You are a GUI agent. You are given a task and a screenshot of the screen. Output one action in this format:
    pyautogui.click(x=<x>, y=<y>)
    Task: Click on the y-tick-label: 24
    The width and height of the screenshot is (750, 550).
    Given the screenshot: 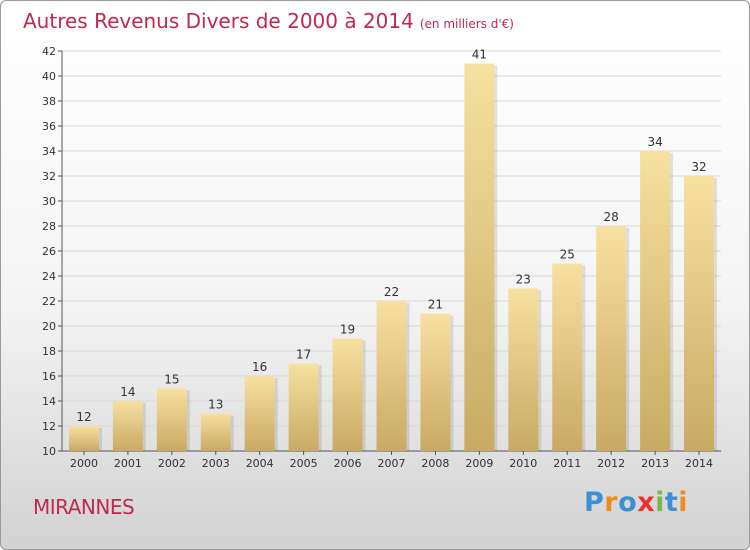 What is the action you would take?
    pyautogui.click(x=49, y=276)
    